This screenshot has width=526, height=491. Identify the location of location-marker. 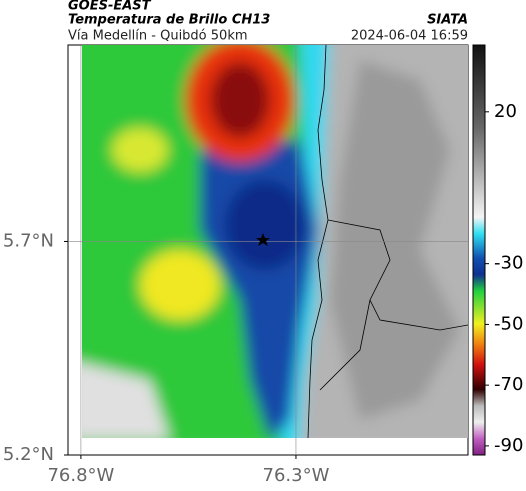
(263, 239).